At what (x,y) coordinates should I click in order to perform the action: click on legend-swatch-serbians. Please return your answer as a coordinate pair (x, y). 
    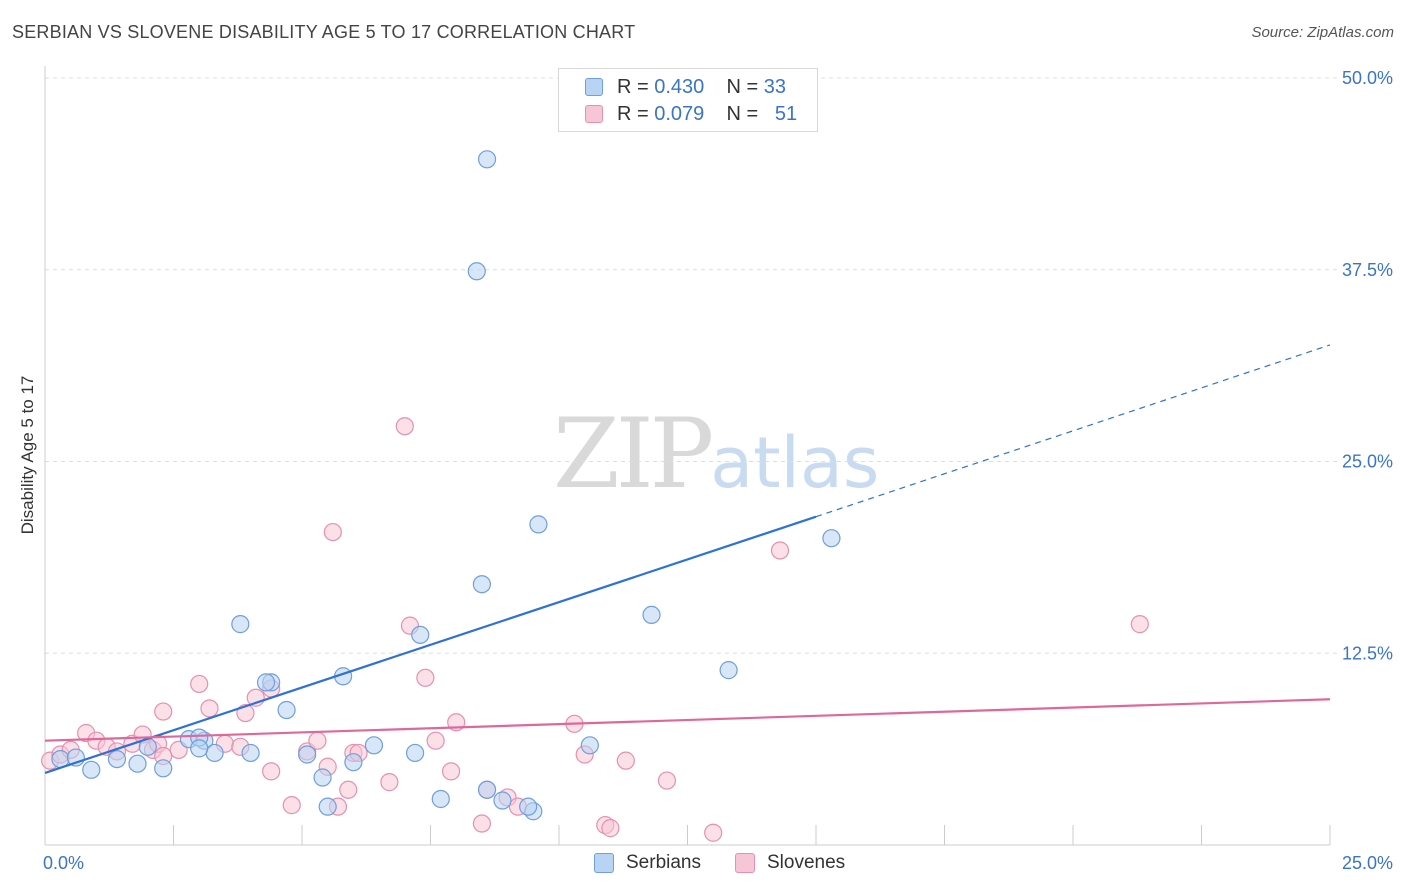
    Looking at the image, I should click on (594, 87).